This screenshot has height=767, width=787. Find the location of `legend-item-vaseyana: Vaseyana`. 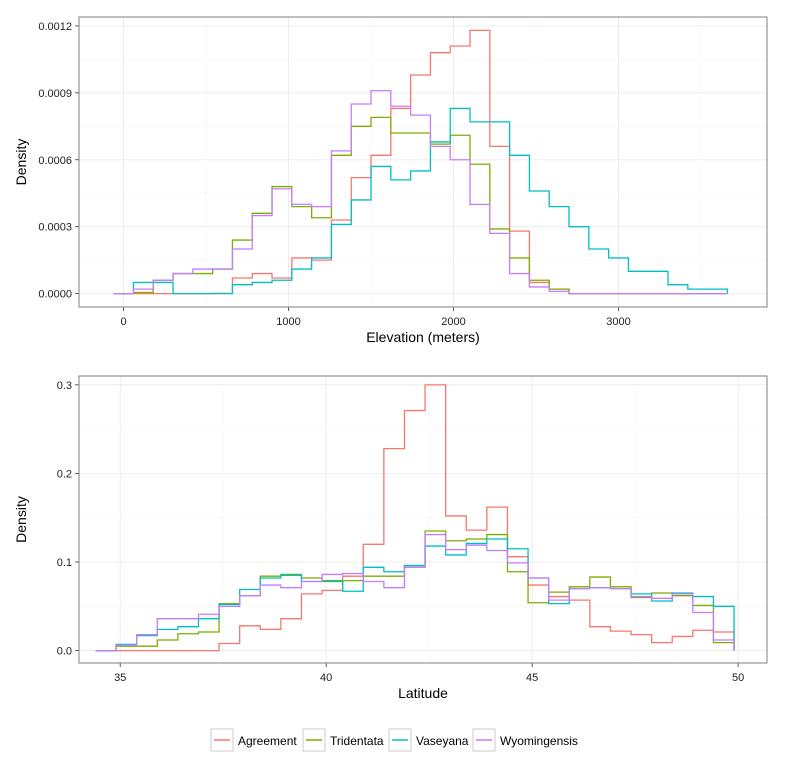

legend-item-vaseyana: Vaseyana is located at coordinates (428, 740).